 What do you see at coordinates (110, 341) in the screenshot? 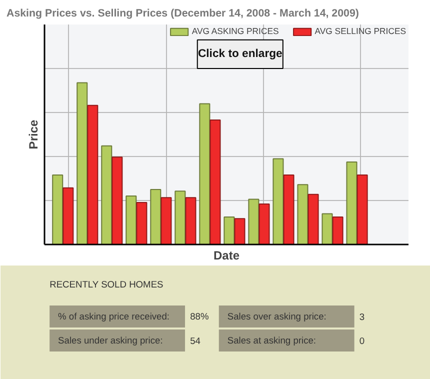
I see `text: Sales under asking price:` at bounding box center [110, 341].